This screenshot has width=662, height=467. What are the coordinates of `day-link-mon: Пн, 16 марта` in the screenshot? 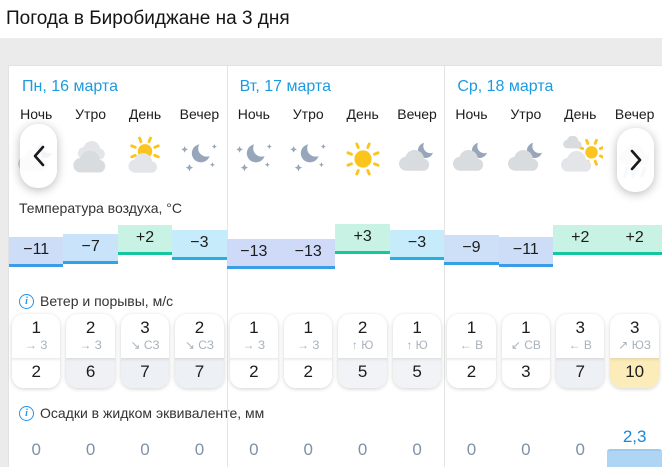 It's located at (70, 86).